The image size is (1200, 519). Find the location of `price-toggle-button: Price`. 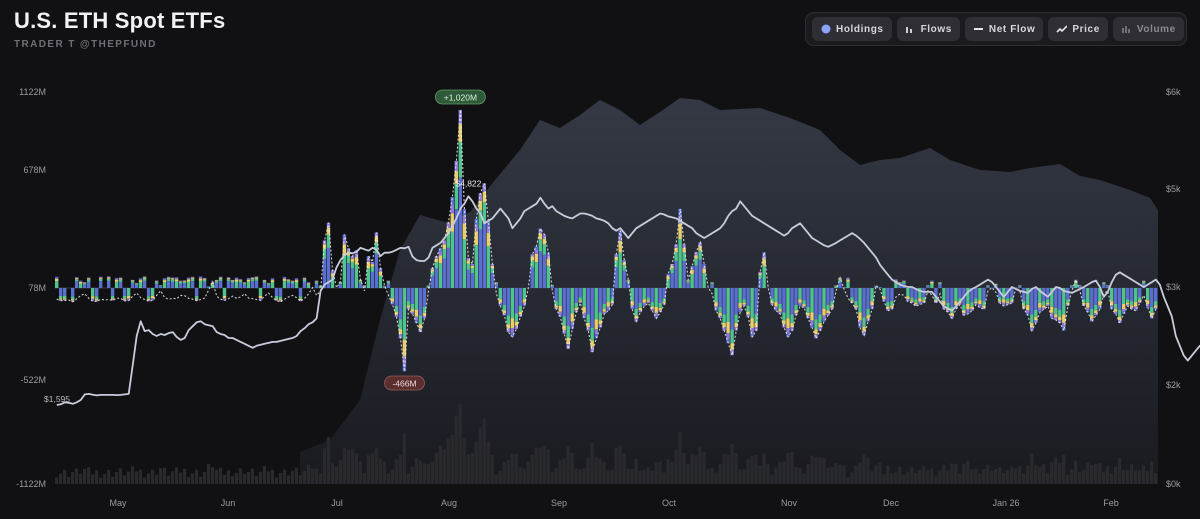

price-toggle-button: Price is located at coordinates (1078, 29).